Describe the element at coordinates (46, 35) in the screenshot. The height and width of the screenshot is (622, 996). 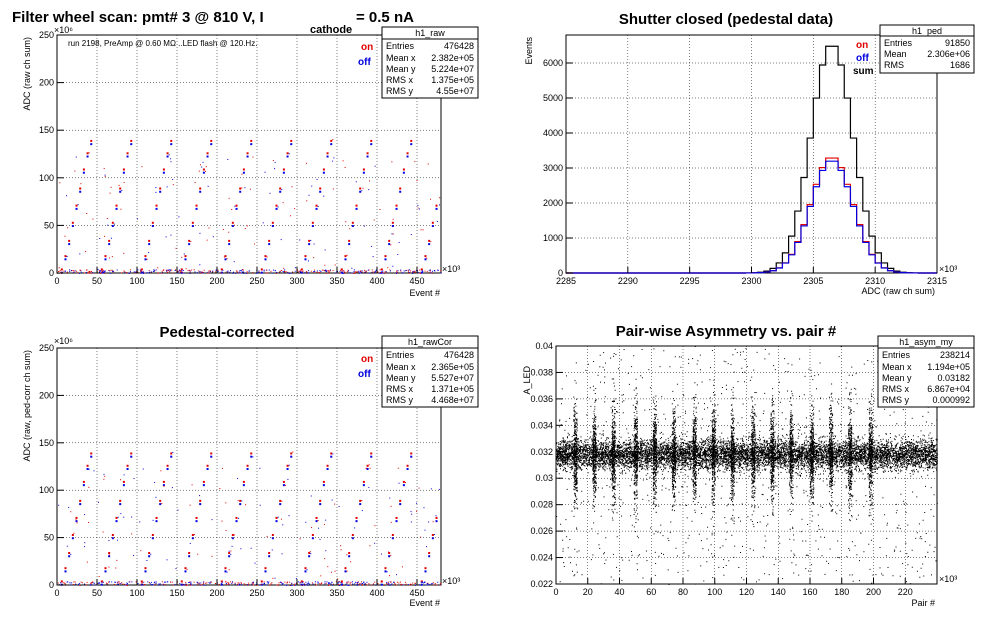
I see `raw-ytick-label: 250` at that location.